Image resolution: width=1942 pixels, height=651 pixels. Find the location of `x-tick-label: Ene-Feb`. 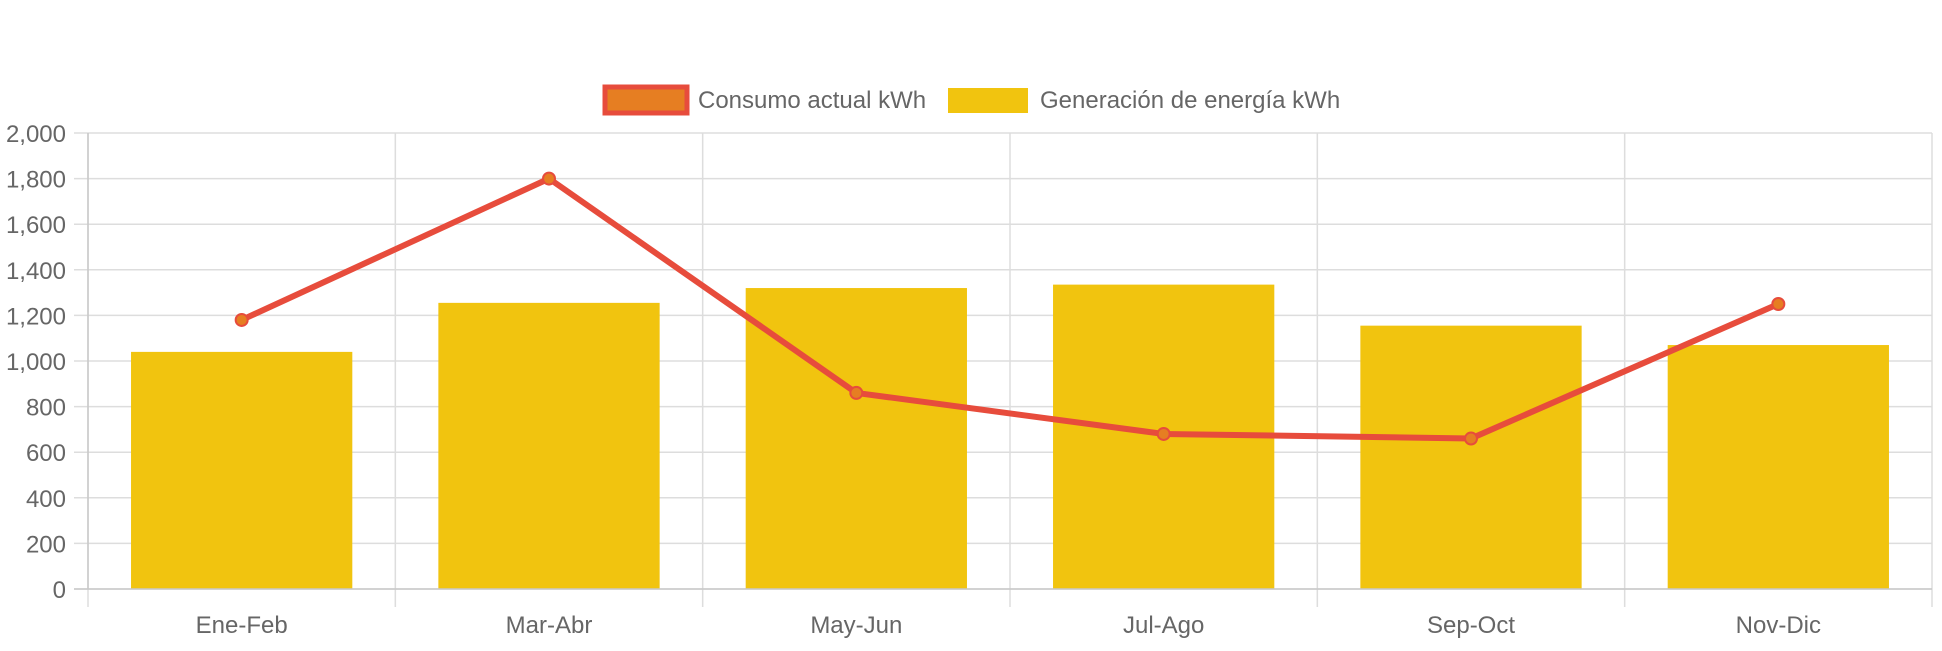

x-tick-label: Ene-Feb is located at coordinates (242, 625).